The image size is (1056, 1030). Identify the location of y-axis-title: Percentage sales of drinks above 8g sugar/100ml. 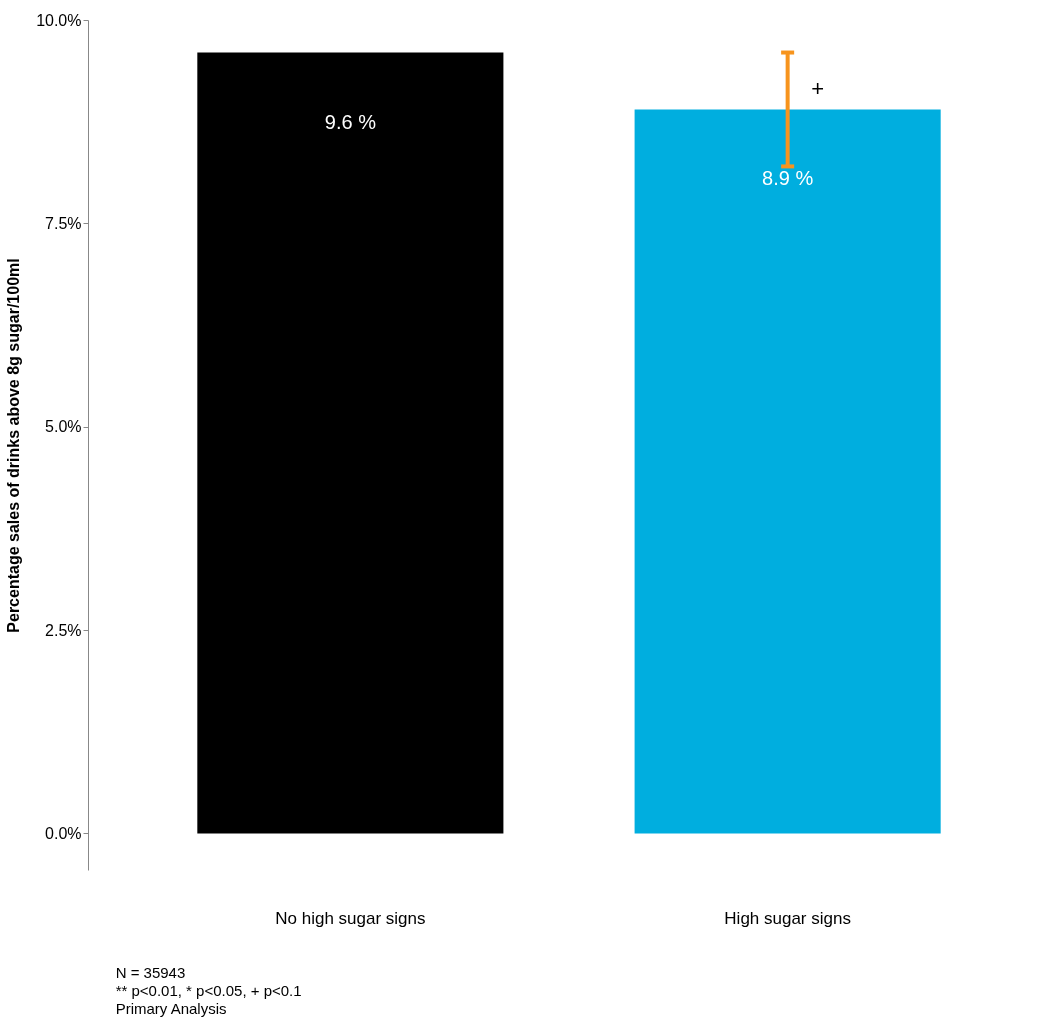
(14, 445).